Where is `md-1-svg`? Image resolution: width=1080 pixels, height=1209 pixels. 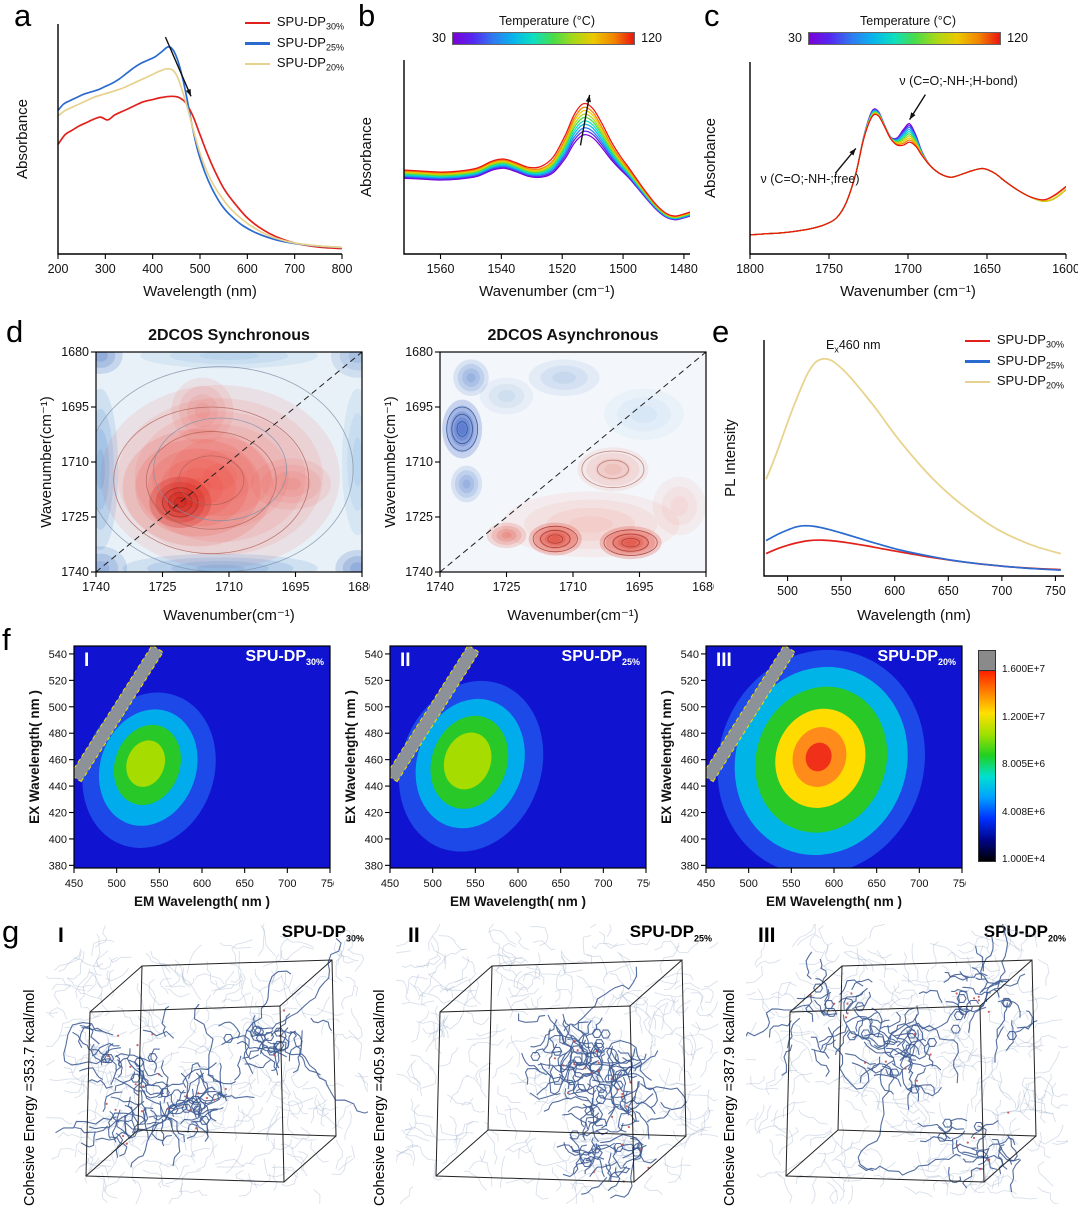
md-1-svg is located at coordinates (207, 1064).